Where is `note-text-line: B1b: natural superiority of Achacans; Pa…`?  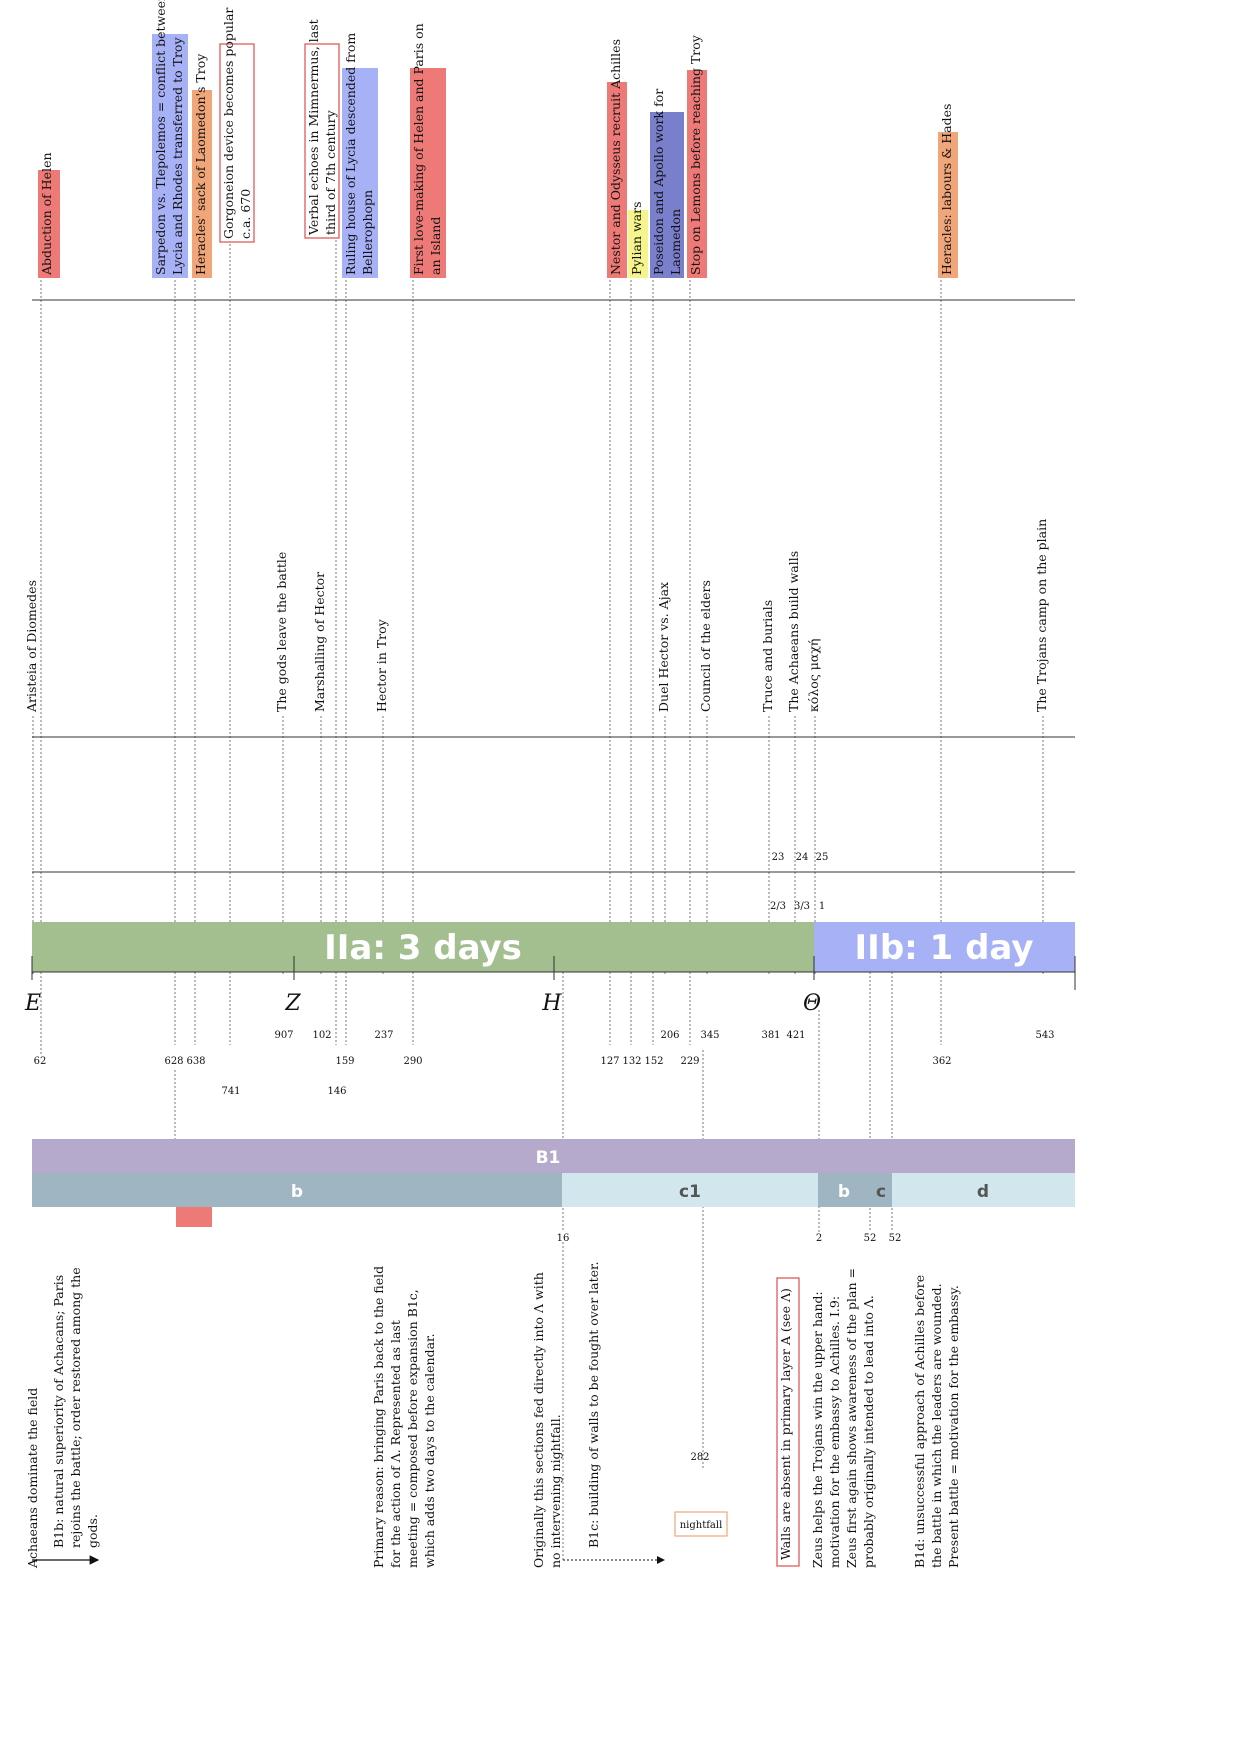
note-text-line: B1b: natural superiority of Achacans; Pa… is located at coordinates (58, 1411).